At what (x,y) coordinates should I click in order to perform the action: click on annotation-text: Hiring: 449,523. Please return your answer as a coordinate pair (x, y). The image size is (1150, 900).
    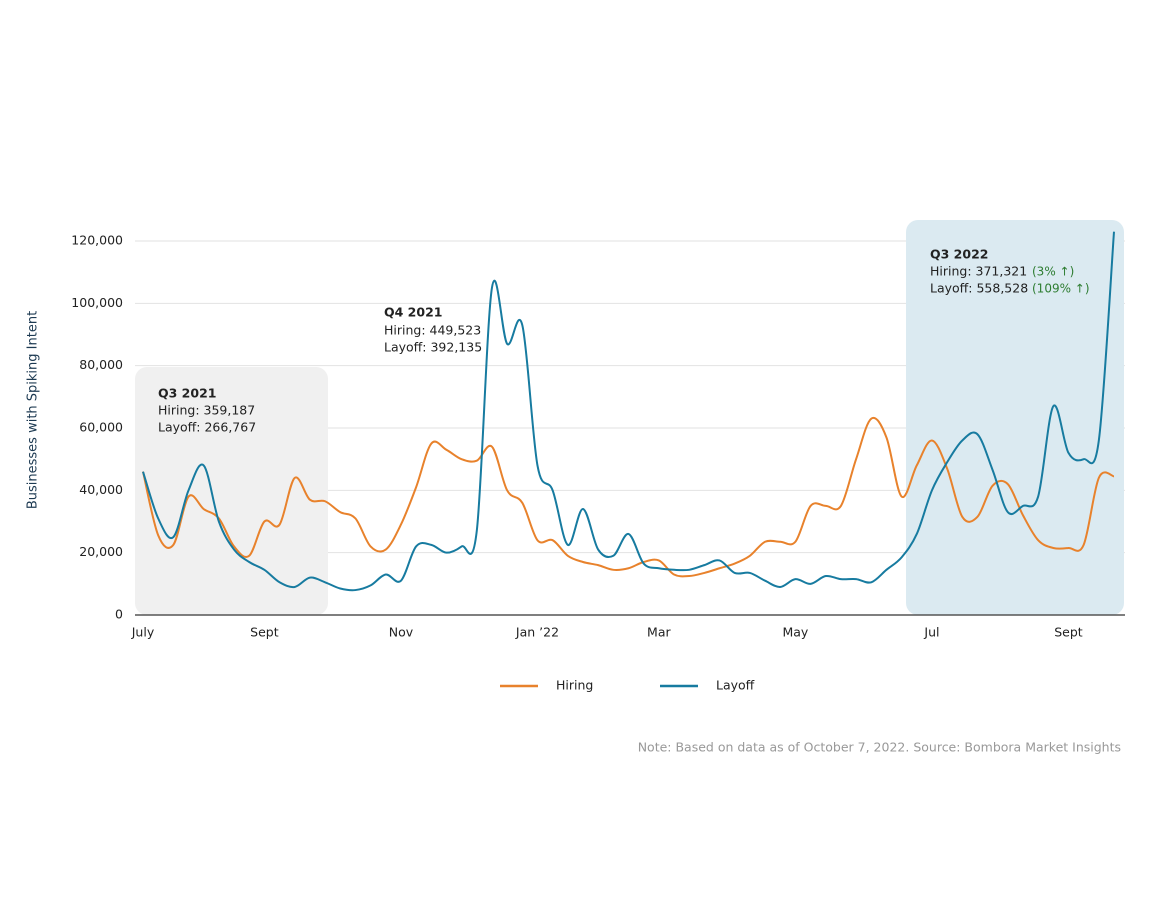
    Looking at the image, I should click on (432, 330).